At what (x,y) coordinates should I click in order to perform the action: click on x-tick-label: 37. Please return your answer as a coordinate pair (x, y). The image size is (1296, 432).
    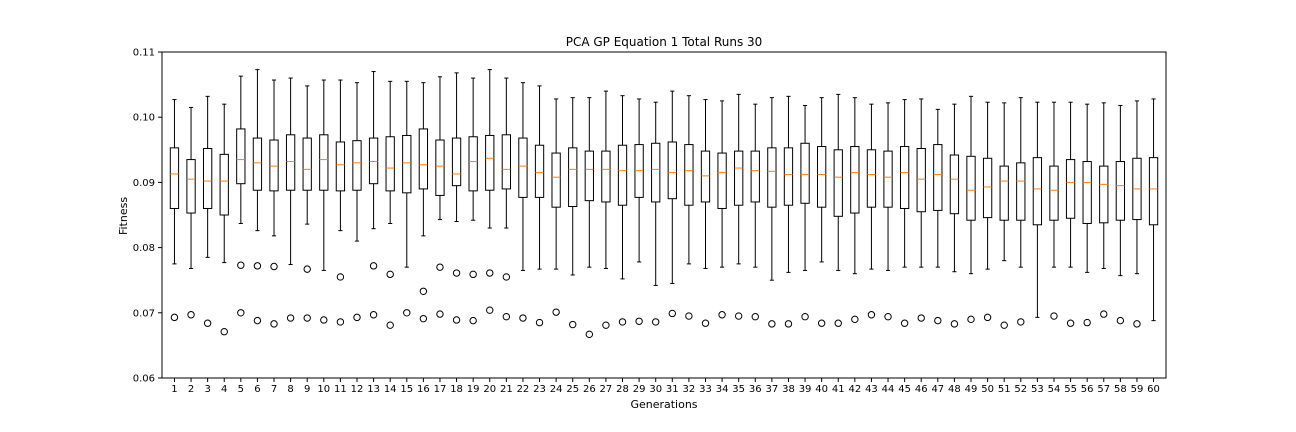
    Looking at the image, I should click on (772, 389).